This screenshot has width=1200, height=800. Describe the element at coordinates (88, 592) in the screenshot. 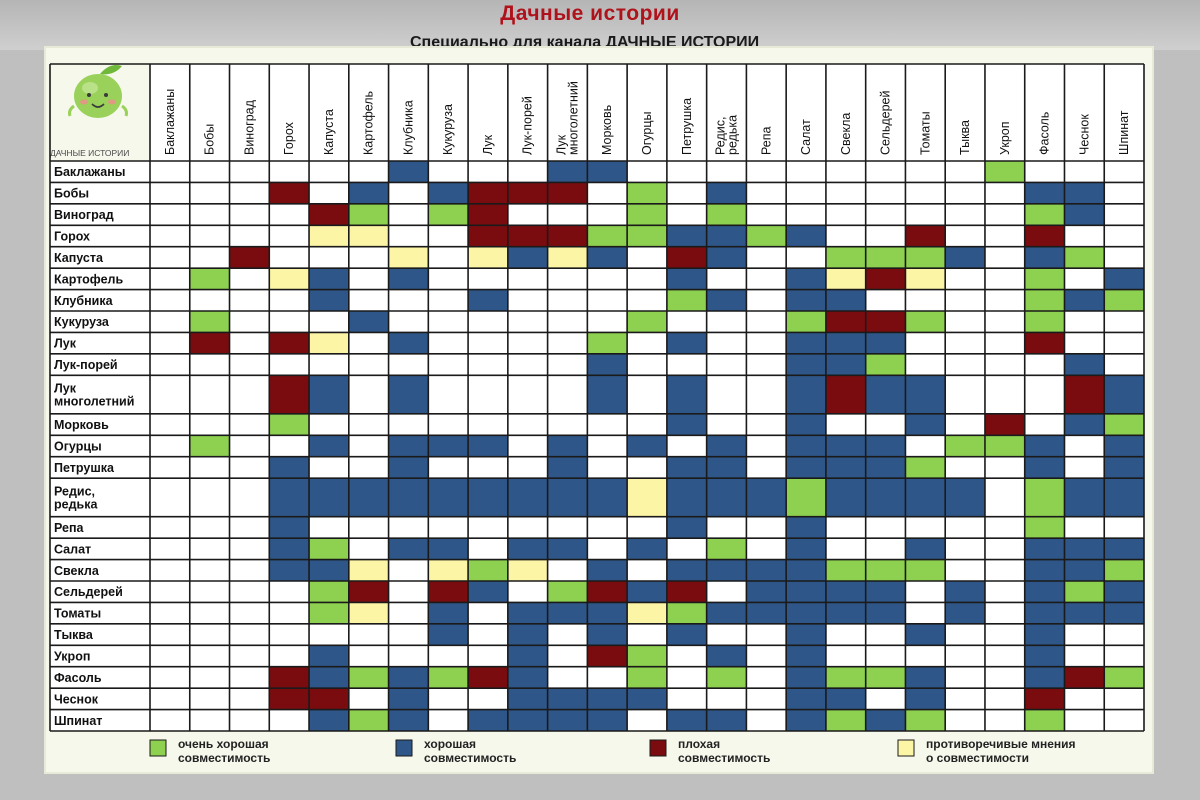

I see `row-label: Сельдерей` at that location.